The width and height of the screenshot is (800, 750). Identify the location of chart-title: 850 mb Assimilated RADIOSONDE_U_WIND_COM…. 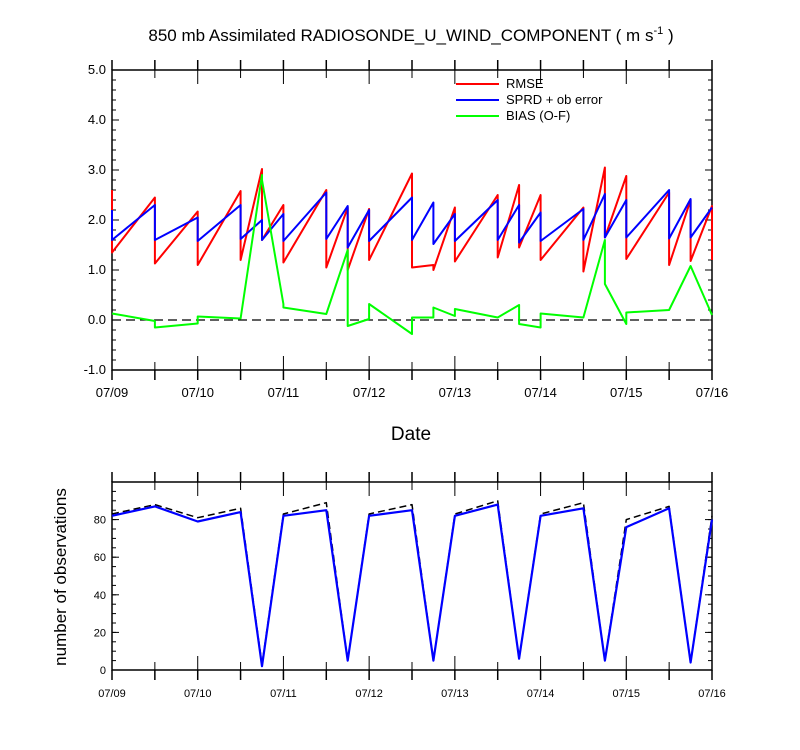
(410, 35).